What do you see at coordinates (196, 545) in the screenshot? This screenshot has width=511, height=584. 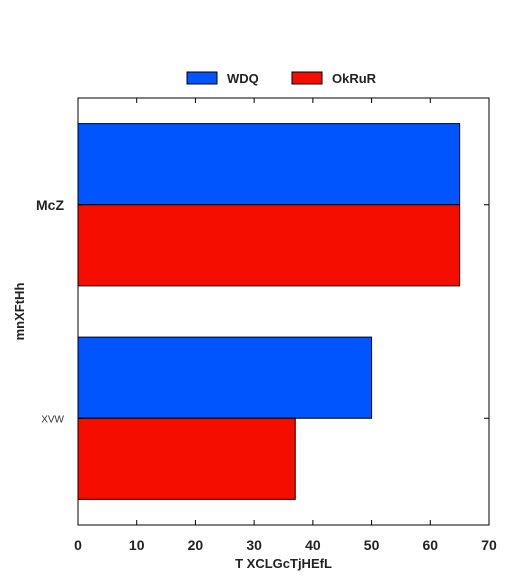 I see `x-tick-label: 20` at bounding box center [196, 545].